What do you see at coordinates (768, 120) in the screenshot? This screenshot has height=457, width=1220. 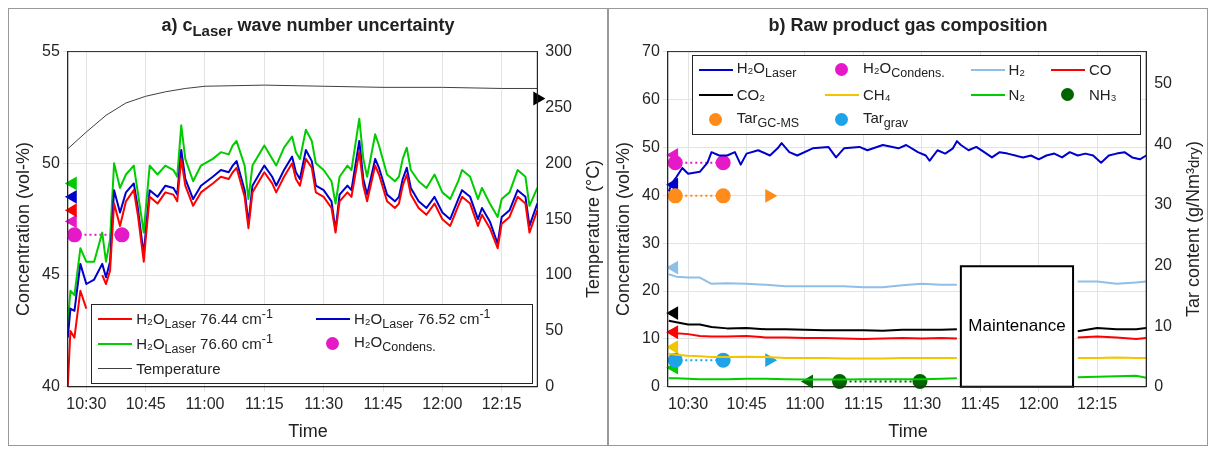 I see `legend-label: Tar$_{GC-MS}$` at bounding box center [768, 120].